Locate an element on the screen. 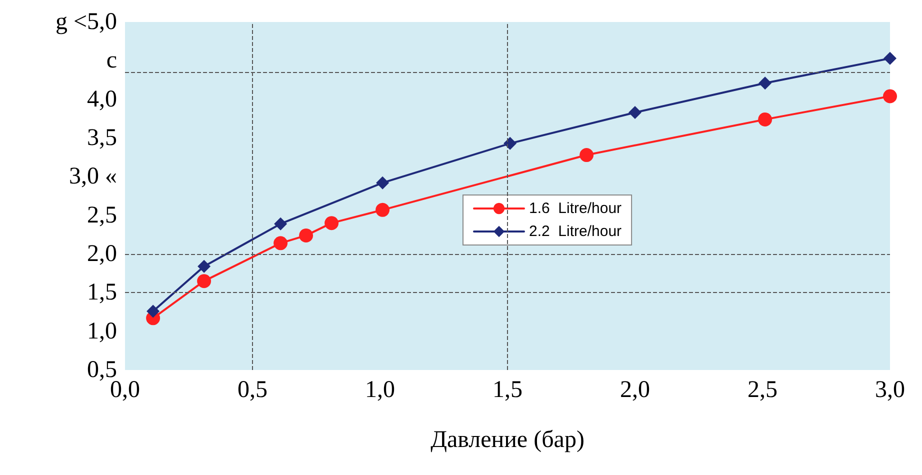 The image size is (922, 475). y-tick-label: 1,5 is located at coordinates (102, 293).